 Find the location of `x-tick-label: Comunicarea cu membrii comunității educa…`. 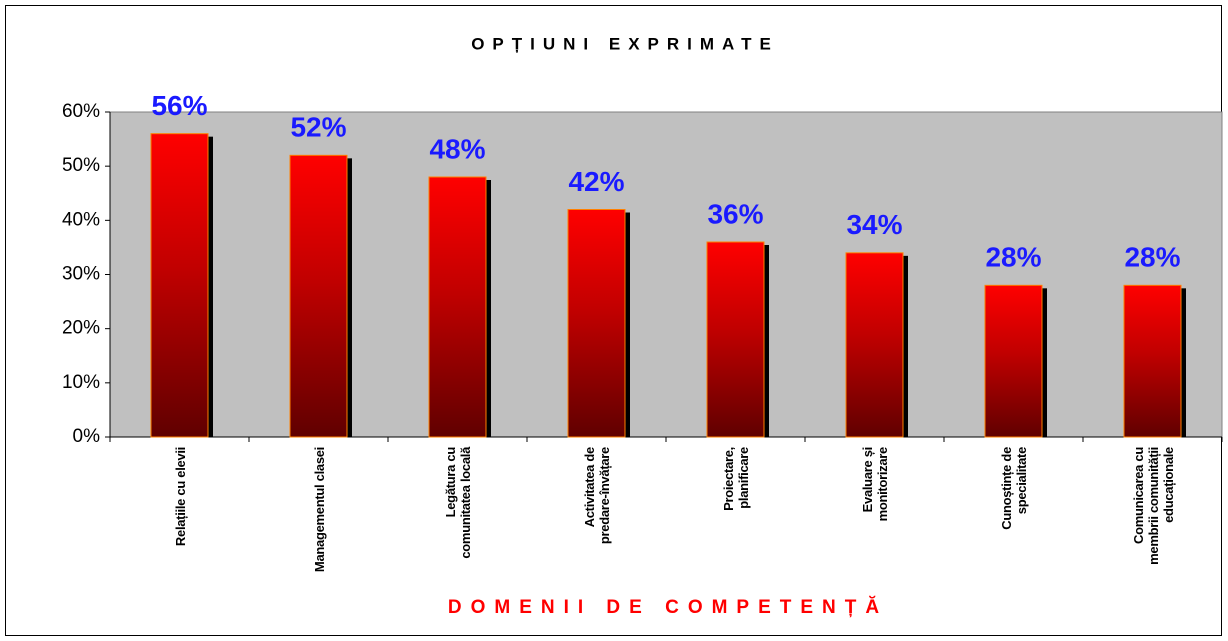

x-tick-label: Comunicarea cu membrii comunității educa… is located at coordinates (1152, 506).